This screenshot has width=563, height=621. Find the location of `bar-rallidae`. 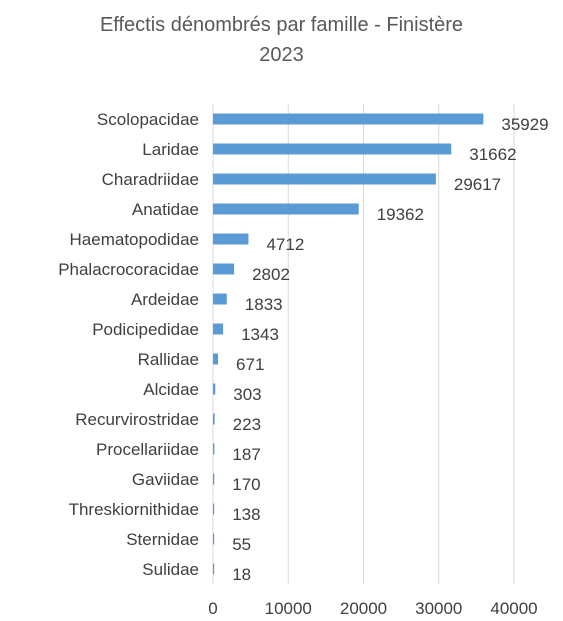

bar-rallidae is located at coordinates (216, 359).